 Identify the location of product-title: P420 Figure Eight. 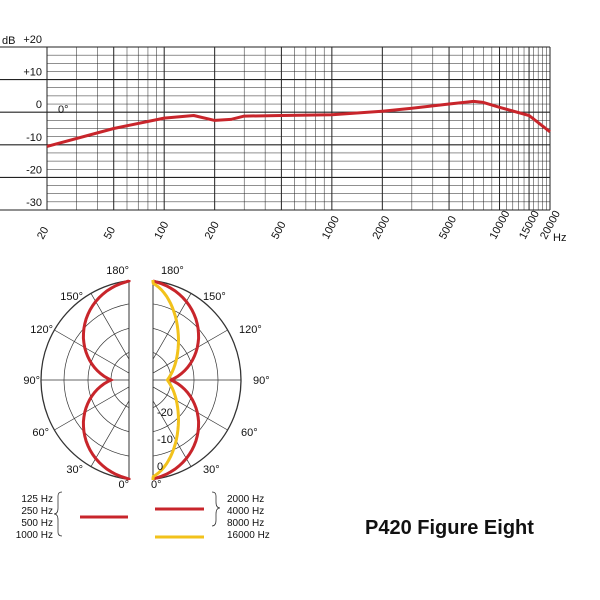
(449, 528).